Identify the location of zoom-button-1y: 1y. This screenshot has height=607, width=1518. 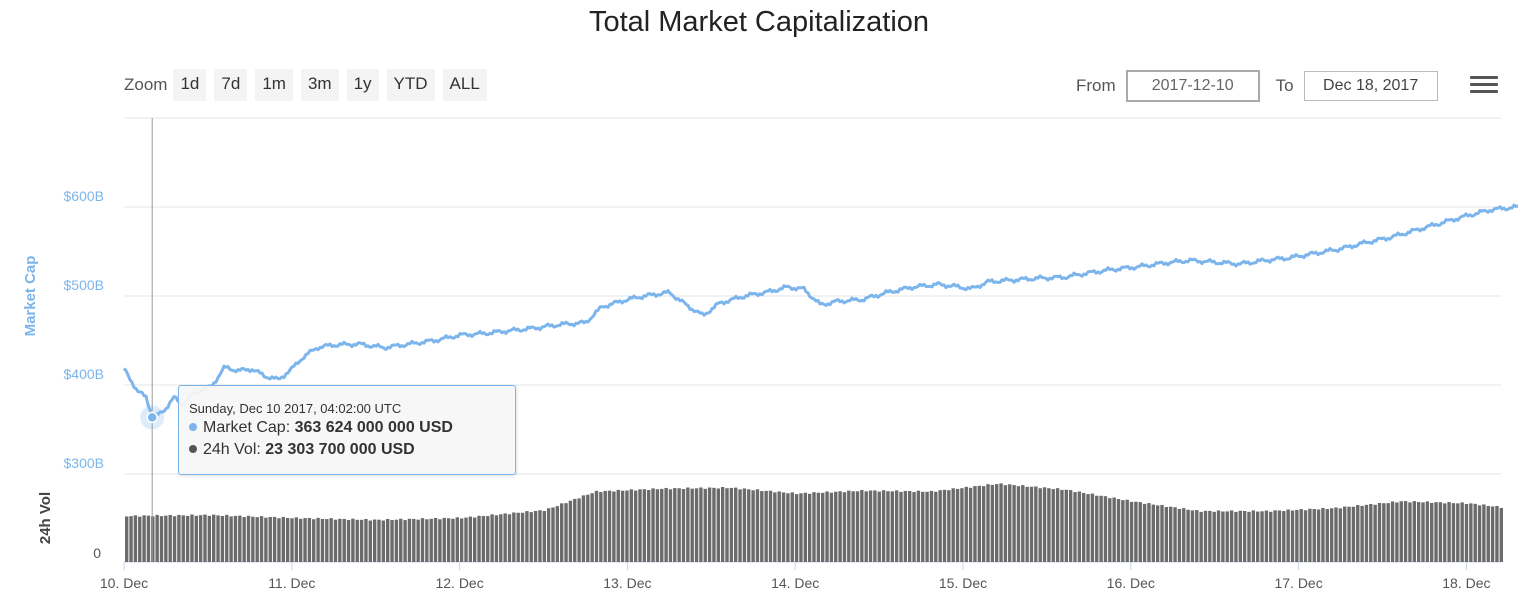
(362, 85).